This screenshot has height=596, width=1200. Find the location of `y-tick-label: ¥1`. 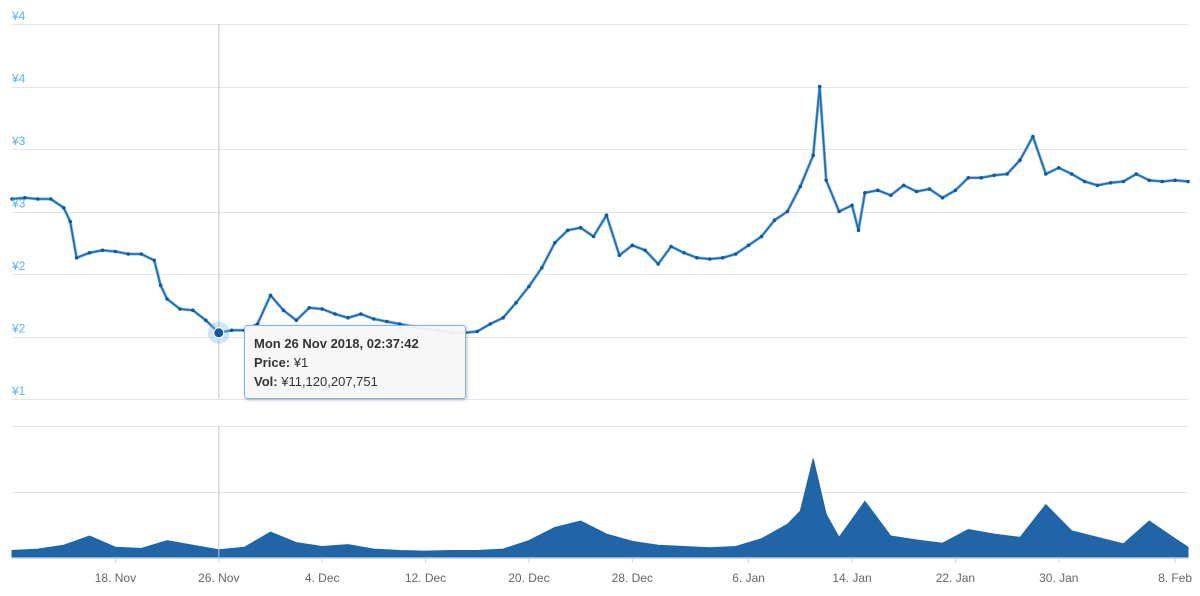

y-tick-label: ¥1 is located at coordinates (18, 391).